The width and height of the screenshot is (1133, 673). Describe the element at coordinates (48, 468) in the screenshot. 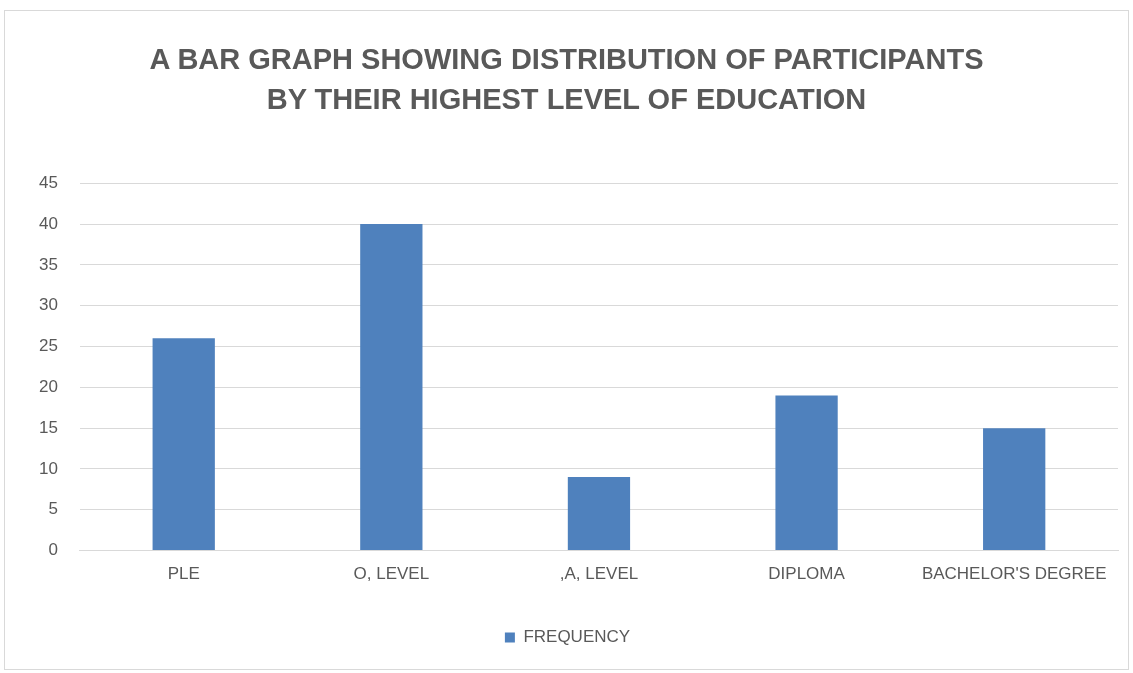

I see `y-tick-label: 10` at that location.